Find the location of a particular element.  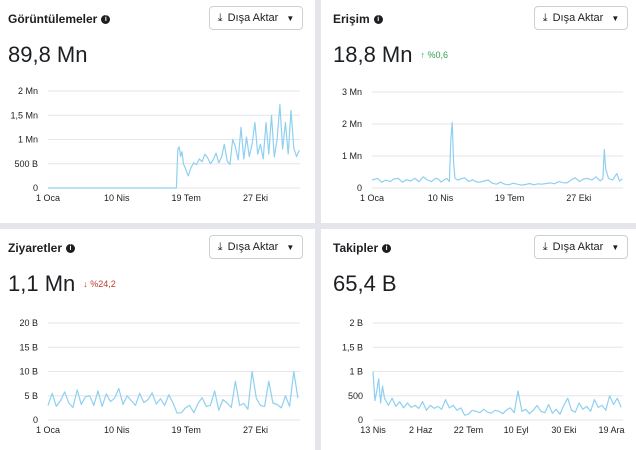

metric-value: 1,1 Mn ↓ %24,2 is located at coordinates (62, 284).